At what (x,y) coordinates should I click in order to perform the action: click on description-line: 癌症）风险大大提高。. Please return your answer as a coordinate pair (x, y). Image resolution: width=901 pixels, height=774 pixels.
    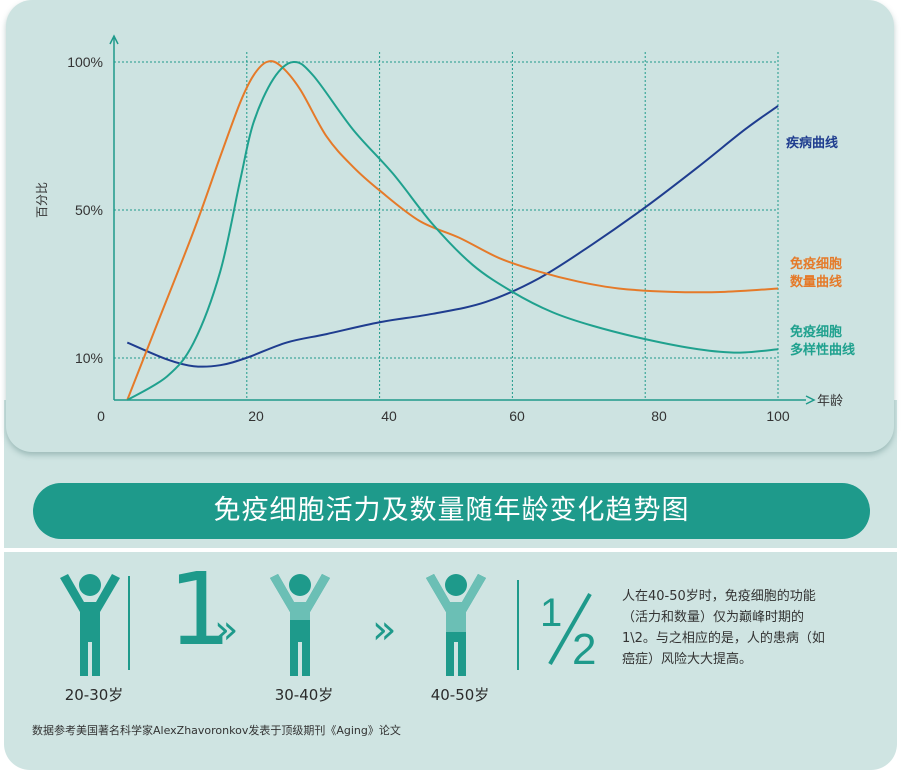
    Looking at the image, I should click on (687, 659).